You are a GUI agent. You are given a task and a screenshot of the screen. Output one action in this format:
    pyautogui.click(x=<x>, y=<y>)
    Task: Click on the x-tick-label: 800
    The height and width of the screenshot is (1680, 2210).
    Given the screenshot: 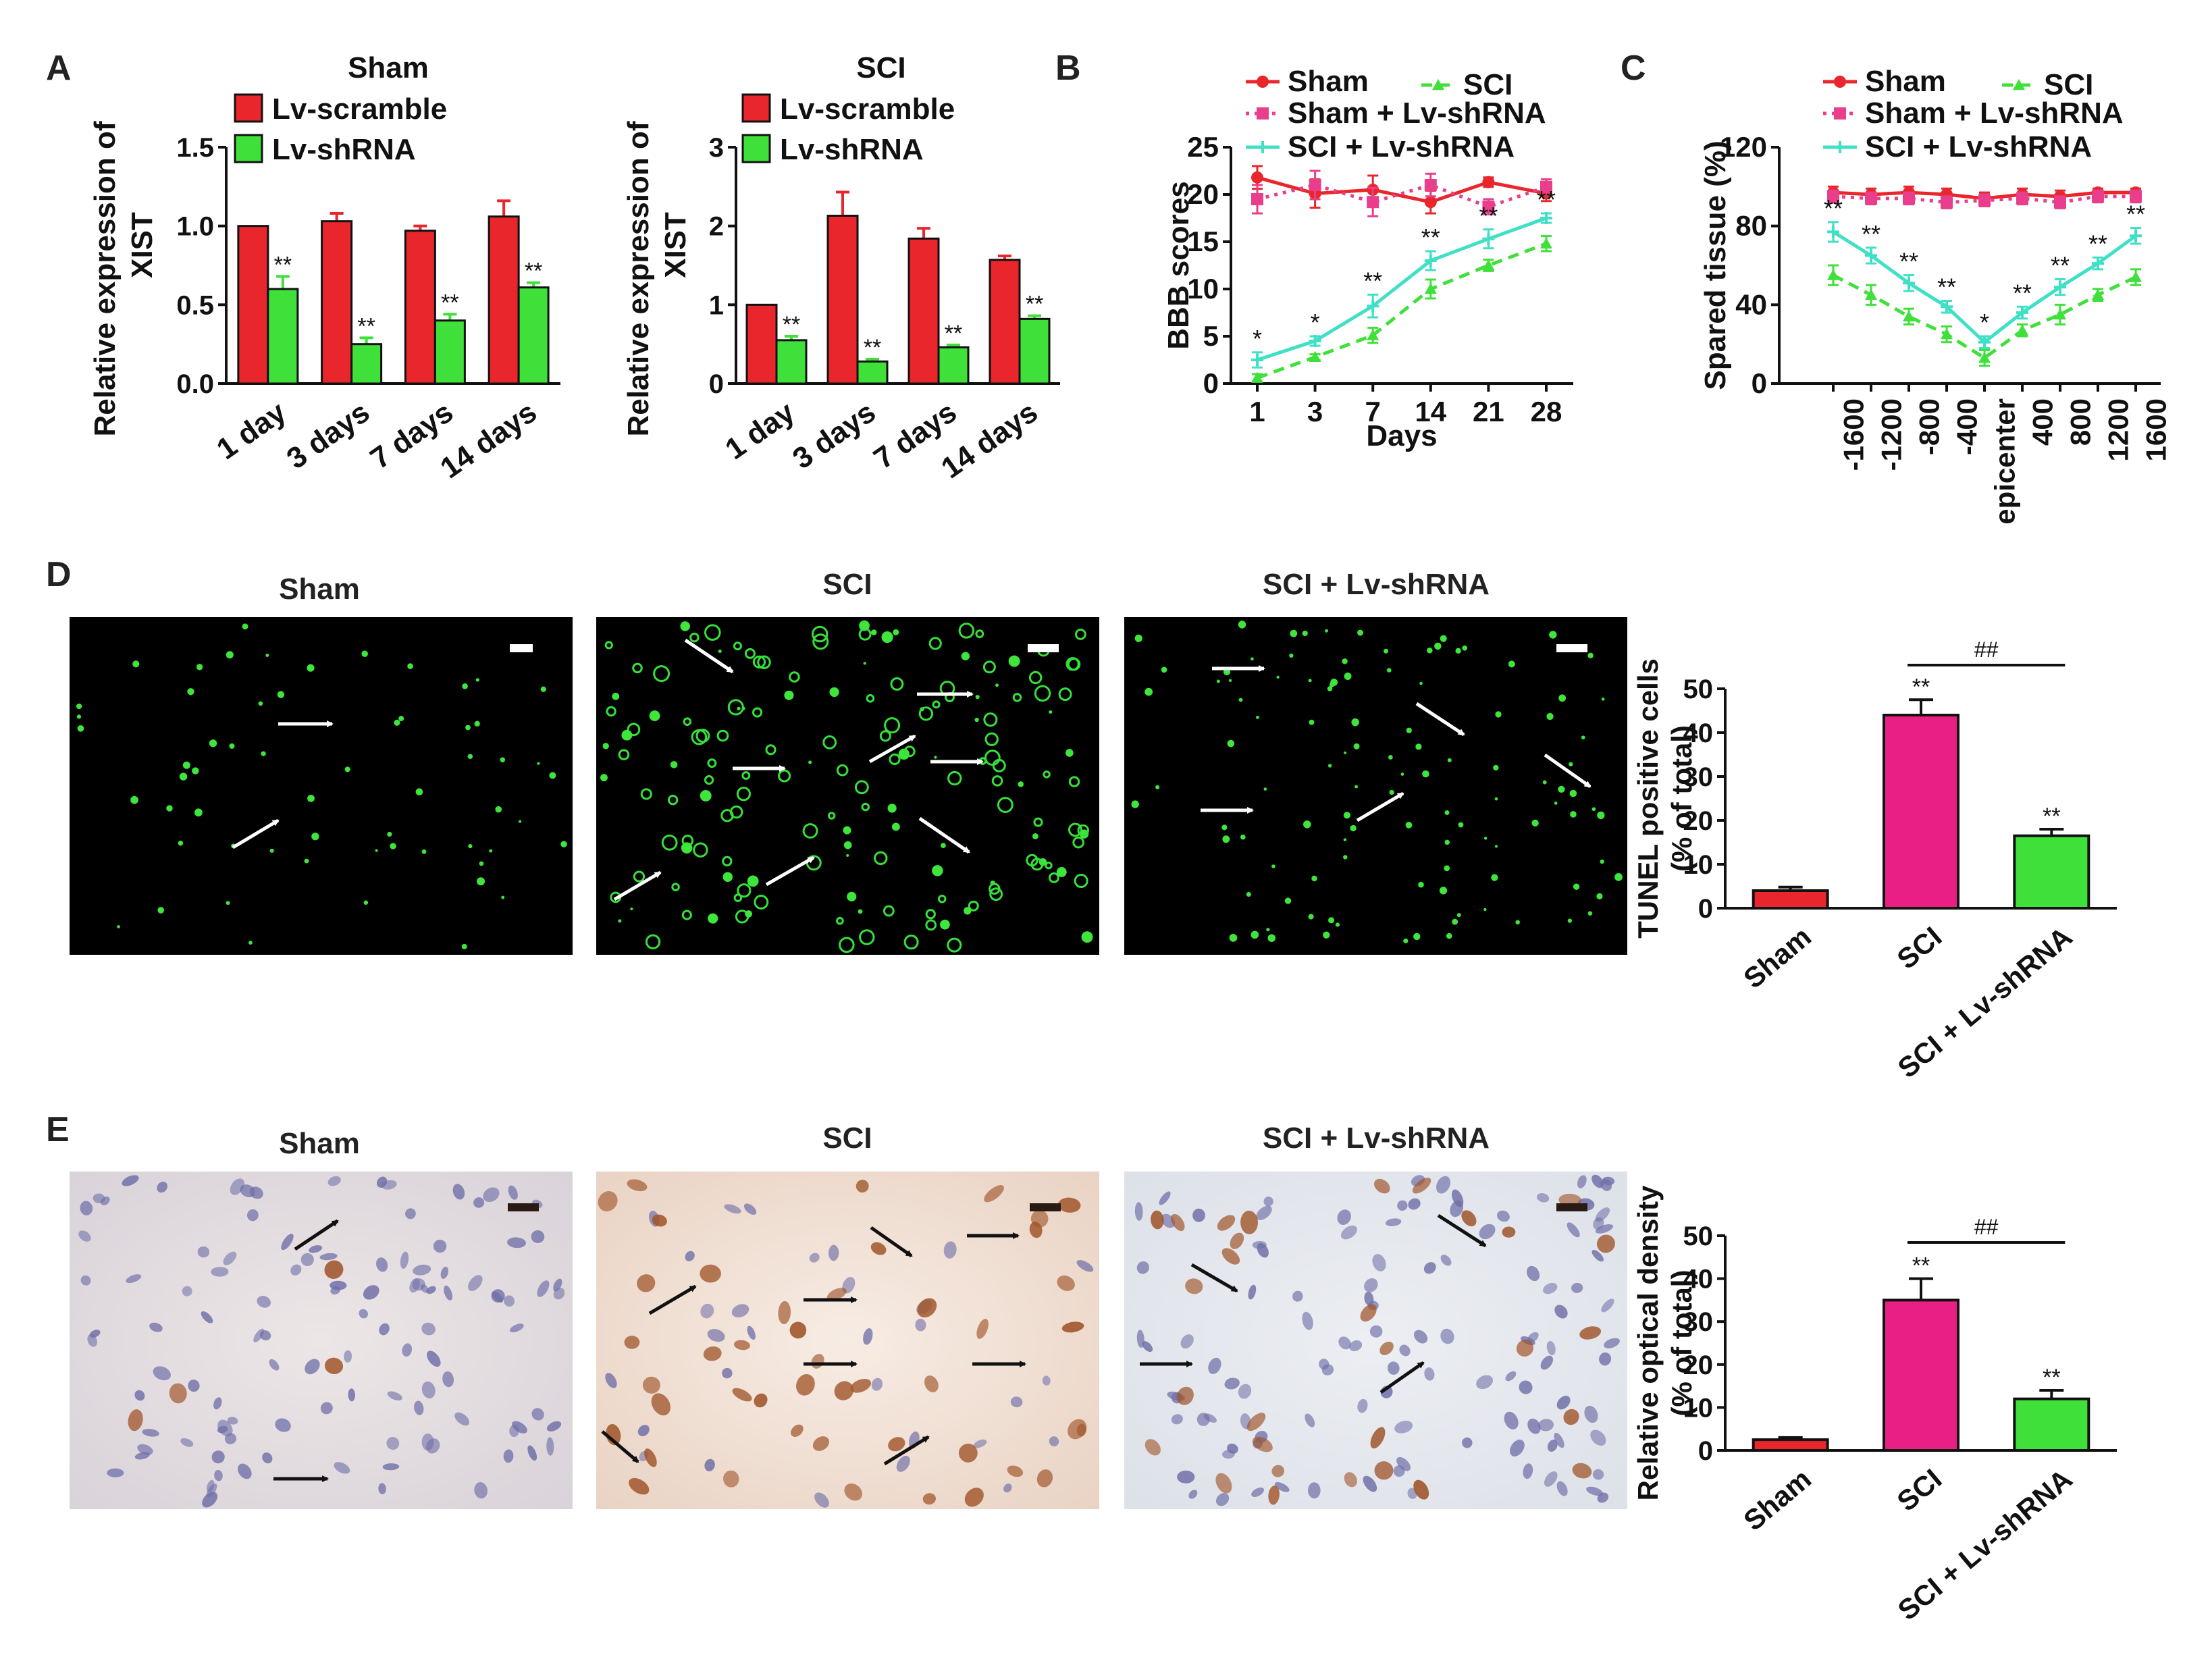 What is the action you would take?
    pyautogui.click(x=2080, y=422)
    